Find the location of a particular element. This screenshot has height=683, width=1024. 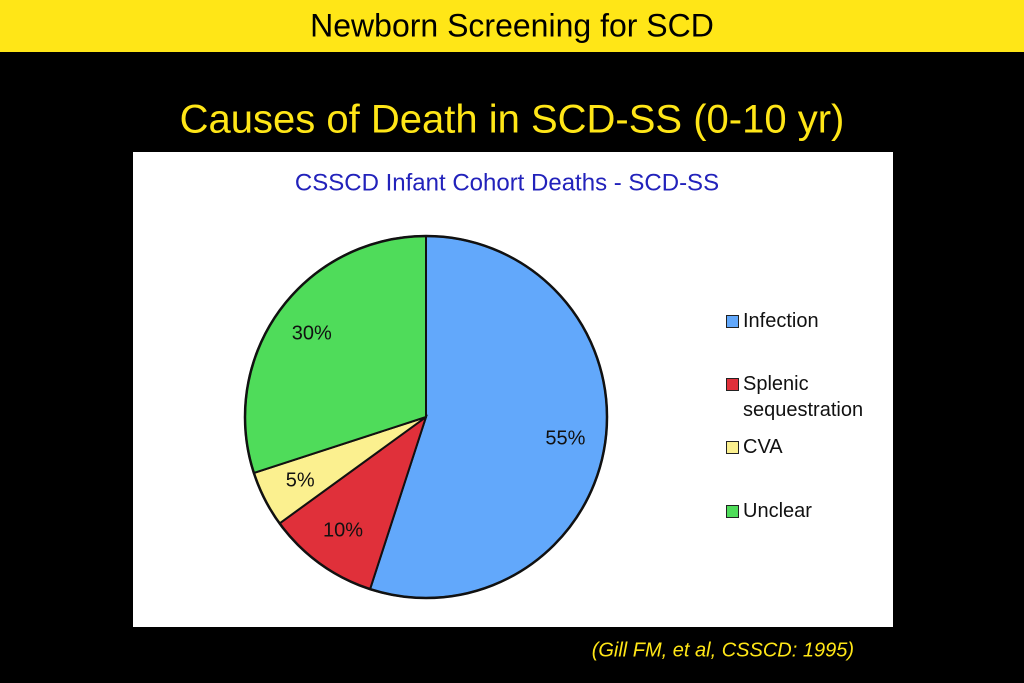

legend-item: Unclear is located at coordinates (809, 511).